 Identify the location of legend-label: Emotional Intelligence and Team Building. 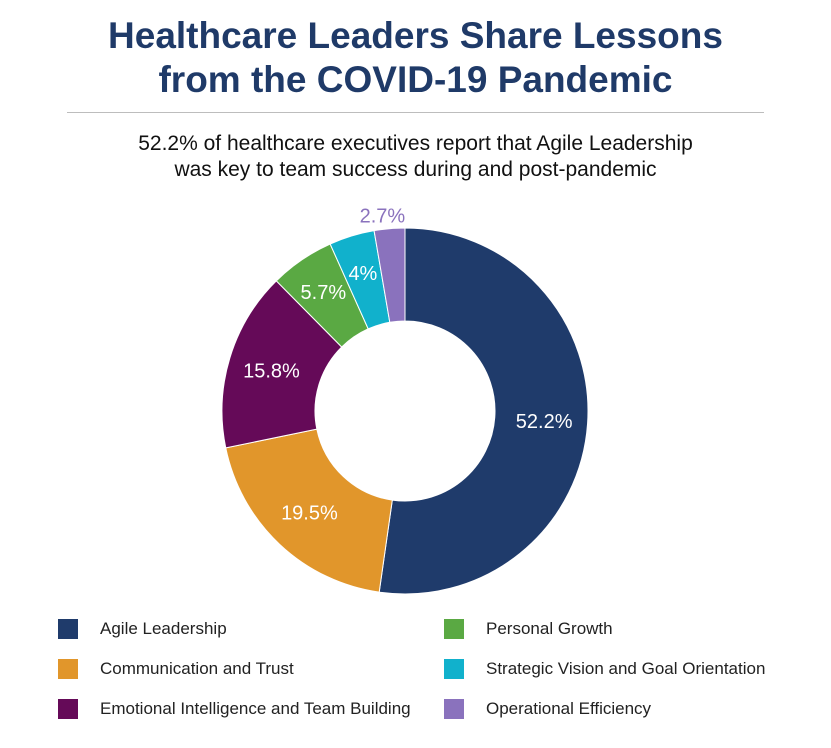
(255, 708).